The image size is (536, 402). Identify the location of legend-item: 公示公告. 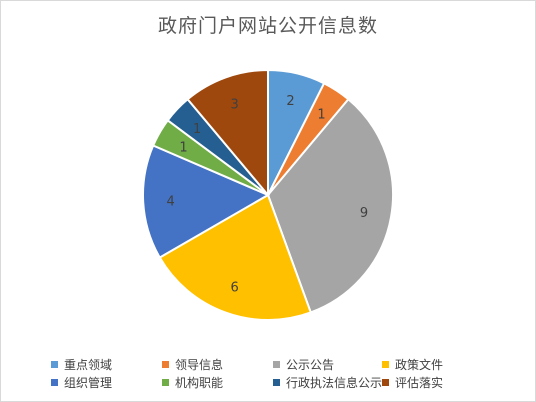
(303, 365).